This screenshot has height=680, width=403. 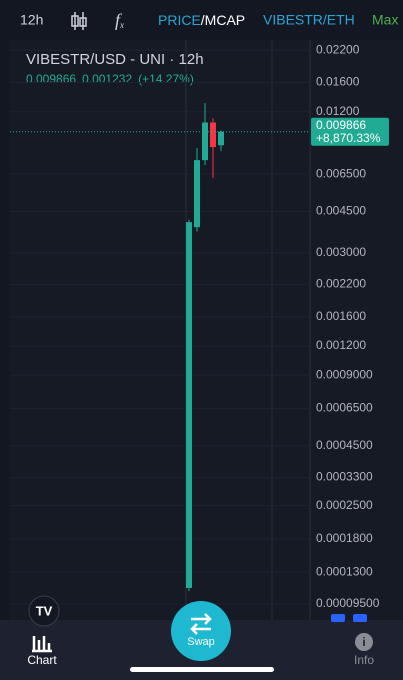 What do you see at coordinates (223, 20) in the screenshot?
I see `mcap-option: /MCAP` at bounding box center [223, 20].